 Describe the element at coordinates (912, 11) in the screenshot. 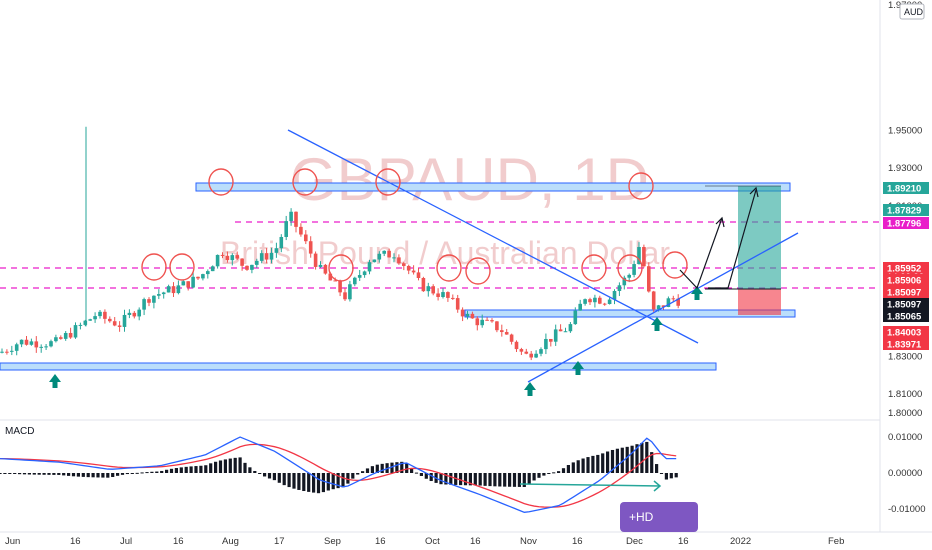

I see `currency-badge` at that location.